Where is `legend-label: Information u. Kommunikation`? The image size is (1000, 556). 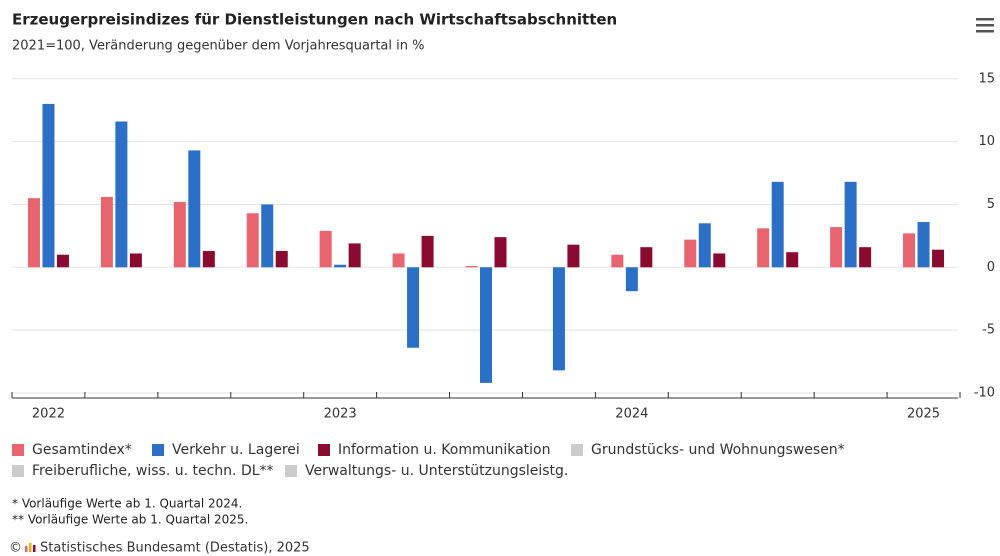
legend-label: Information u. Kommunikation is located at coordinates (444, 450).